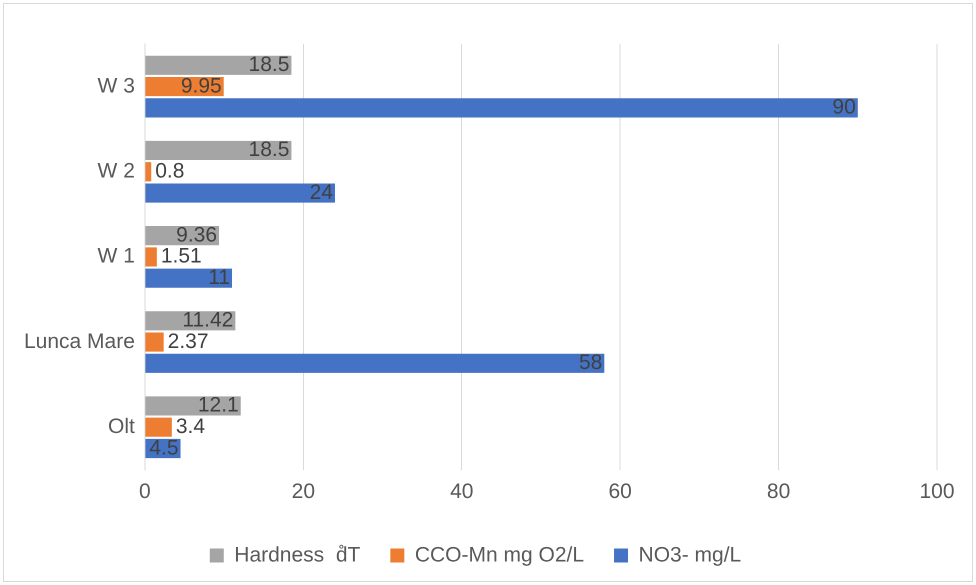  Describe the element at coordinates (778, 492) in the screenshot. I see `x-tick-label: 80` at that location.